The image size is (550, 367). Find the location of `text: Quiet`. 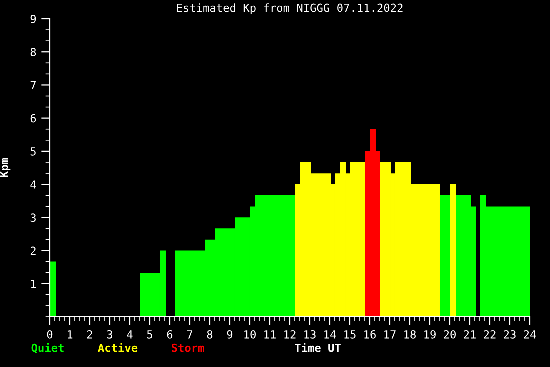

text: Quiet is located at coordinates (48, 348).